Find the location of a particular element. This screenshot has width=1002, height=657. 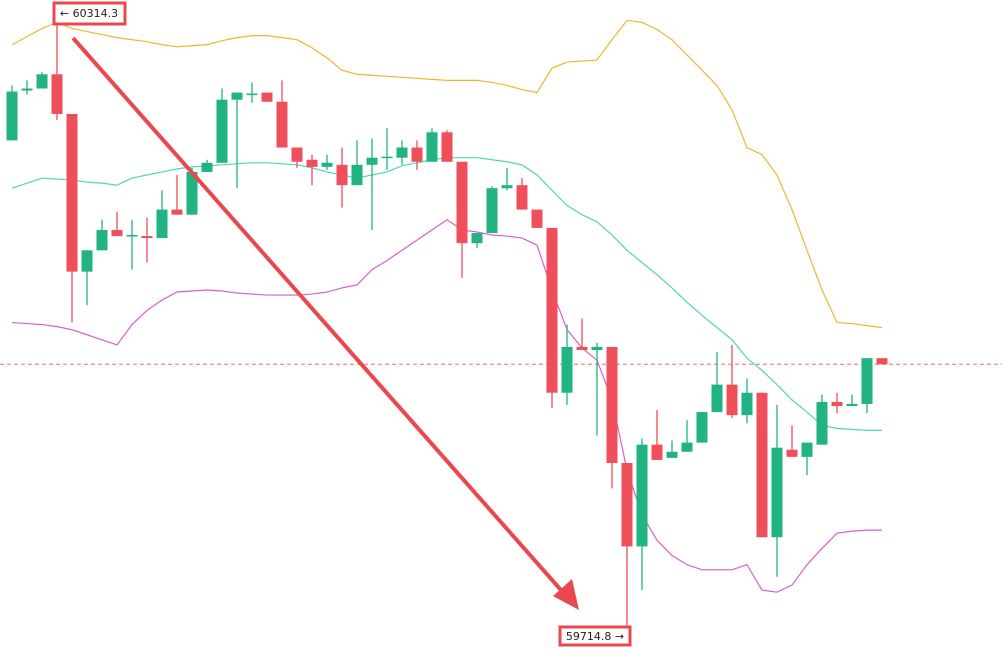

high-label: ← 60314.3 is located at coordinates (89, 13).